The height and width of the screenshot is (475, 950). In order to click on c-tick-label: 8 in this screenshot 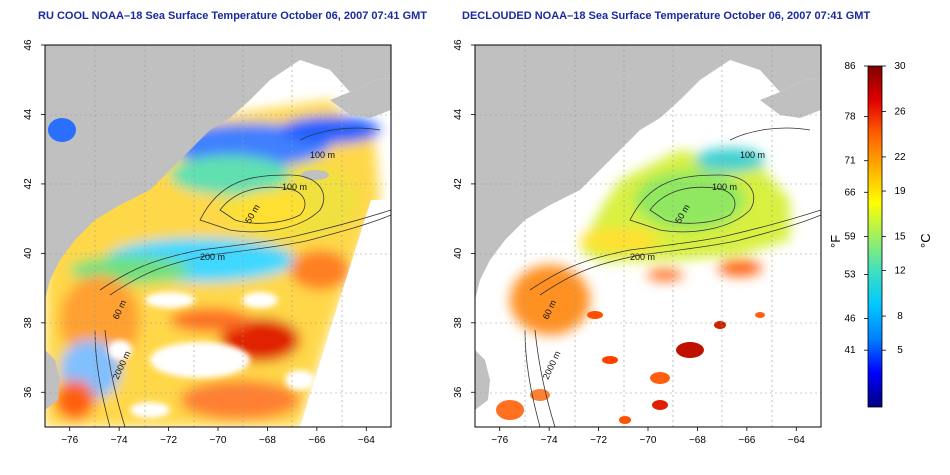, I will do `click(900, 316)`.